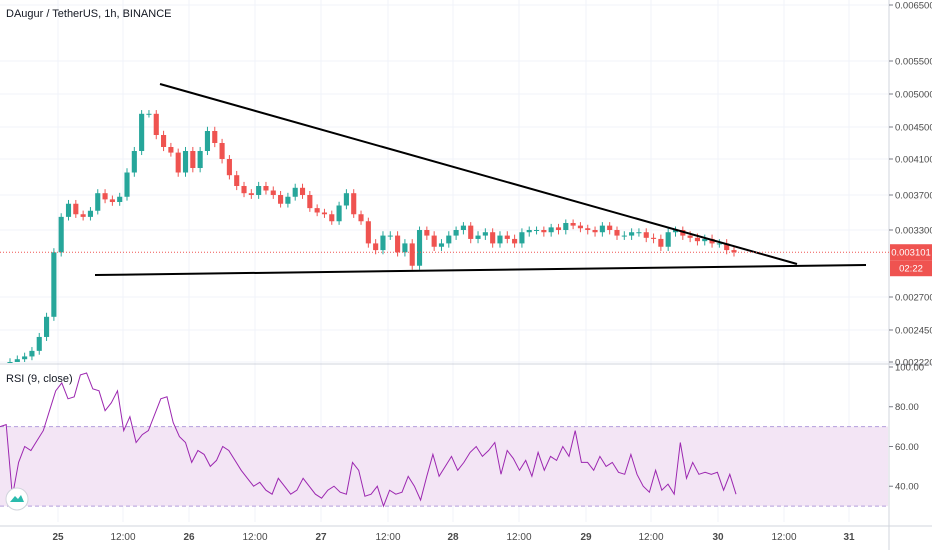 The height and width of the screenshot is (550, 932). Describe the element at coordinates (480, 270) in the screenshot. I see `lower-trendline` at that location.